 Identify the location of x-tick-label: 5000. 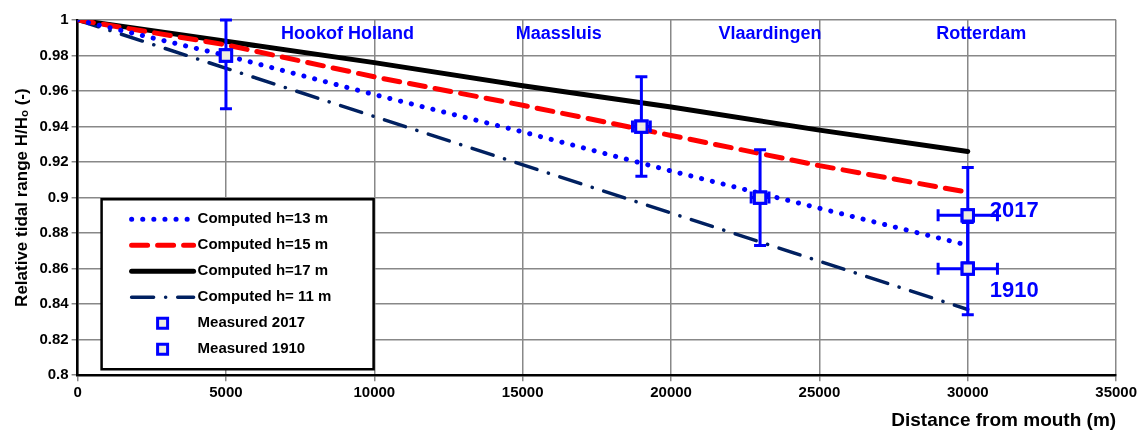
(226, 392).